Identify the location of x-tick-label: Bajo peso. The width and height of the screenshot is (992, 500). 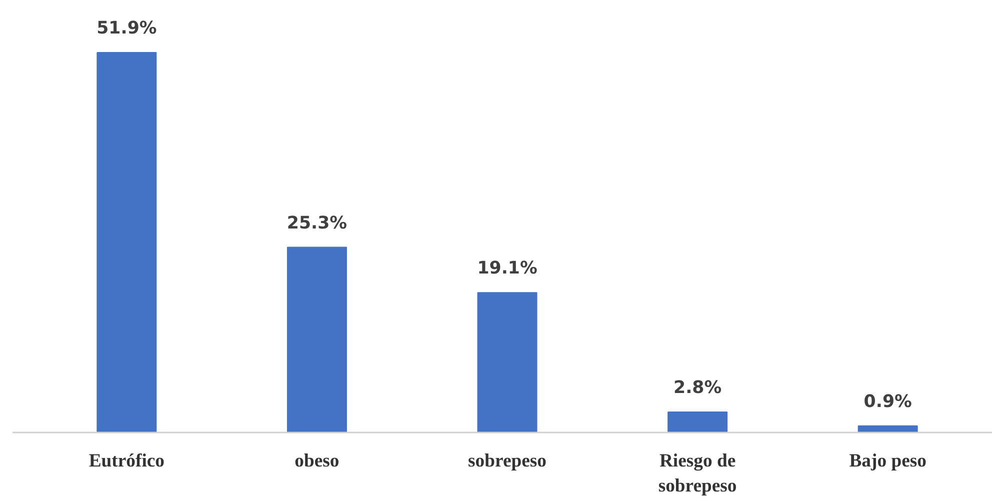
(887, 461).